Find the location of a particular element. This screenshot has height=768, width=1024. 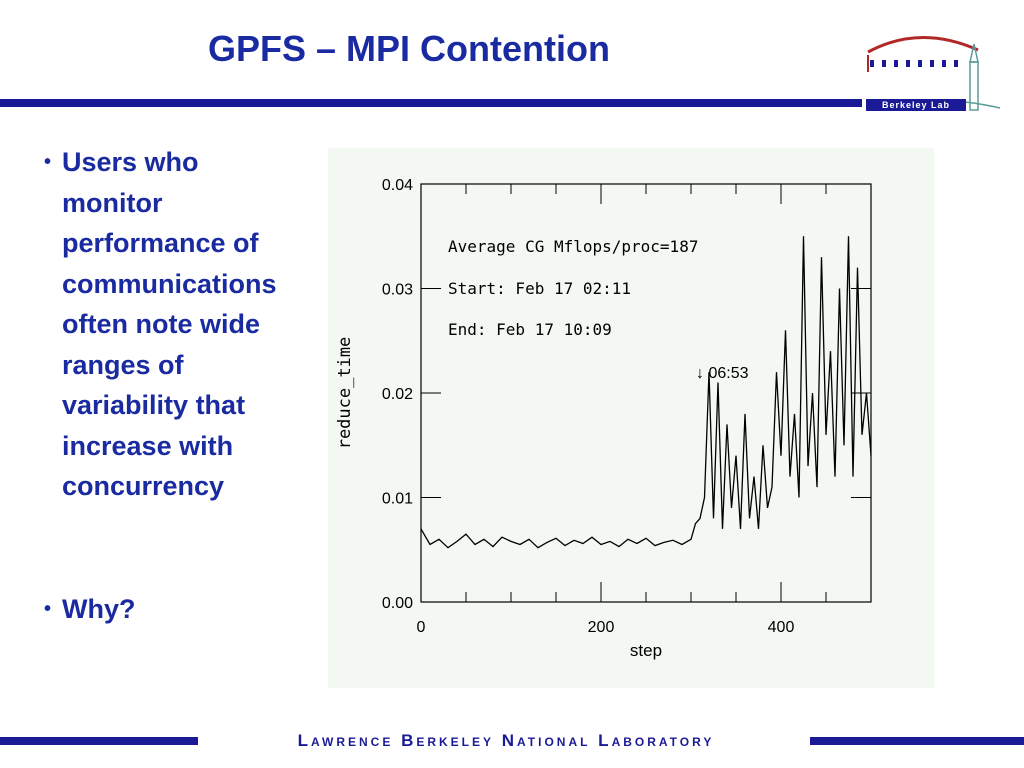

footer-left-bar is located at coordinates (99, 741).